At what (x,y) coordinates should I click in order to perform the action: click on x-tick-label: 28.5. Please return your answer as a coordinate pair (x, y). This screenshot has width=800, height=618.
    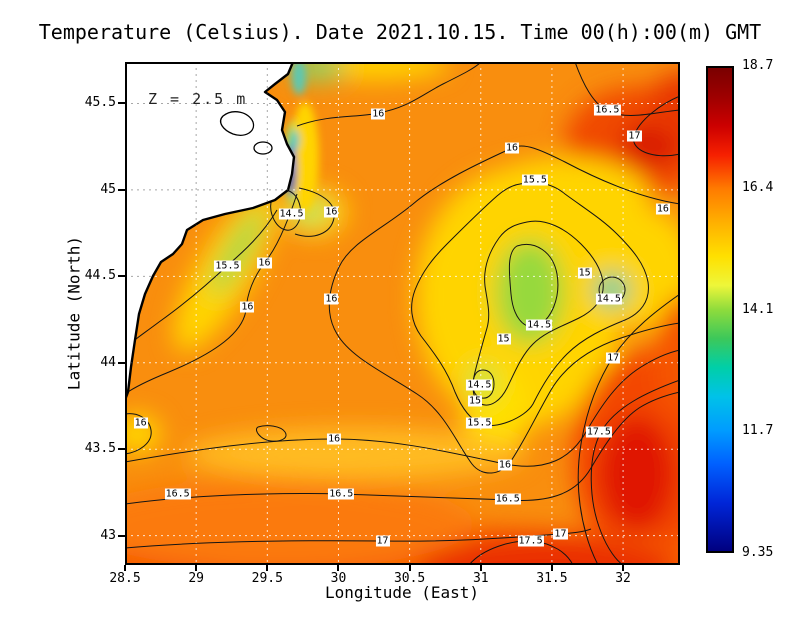
    Looking at the image, I should click on (125, 578).